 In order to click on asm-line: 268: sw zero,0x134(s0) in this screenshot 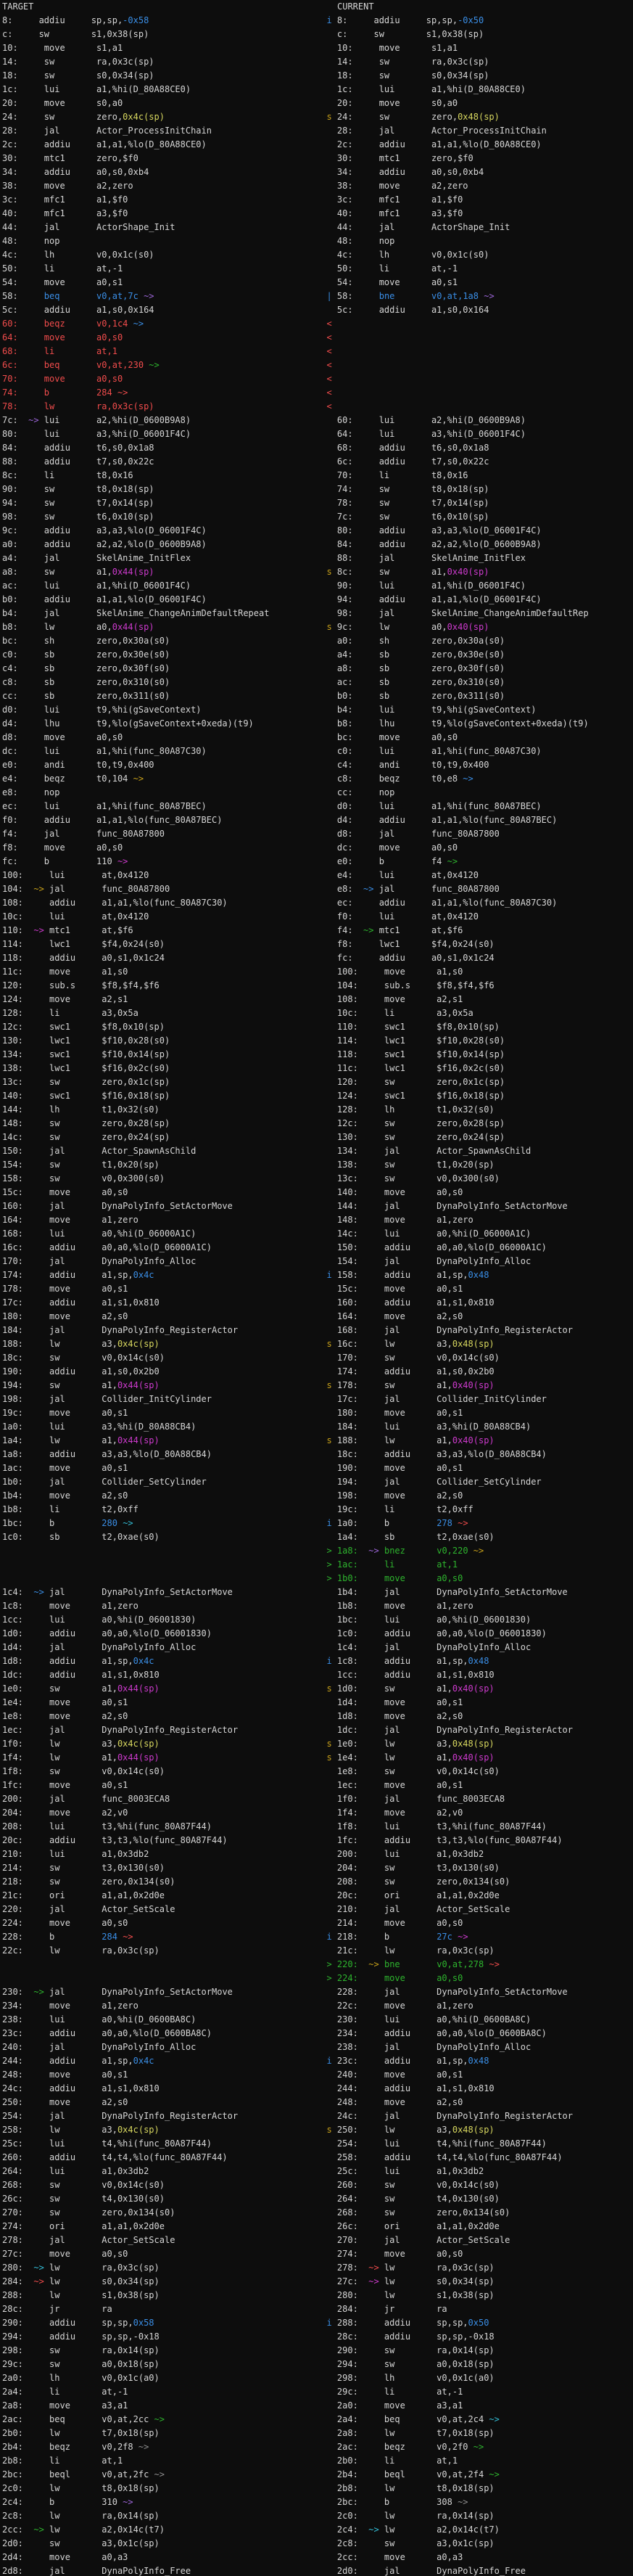, I will do `click(413, 2212)`.